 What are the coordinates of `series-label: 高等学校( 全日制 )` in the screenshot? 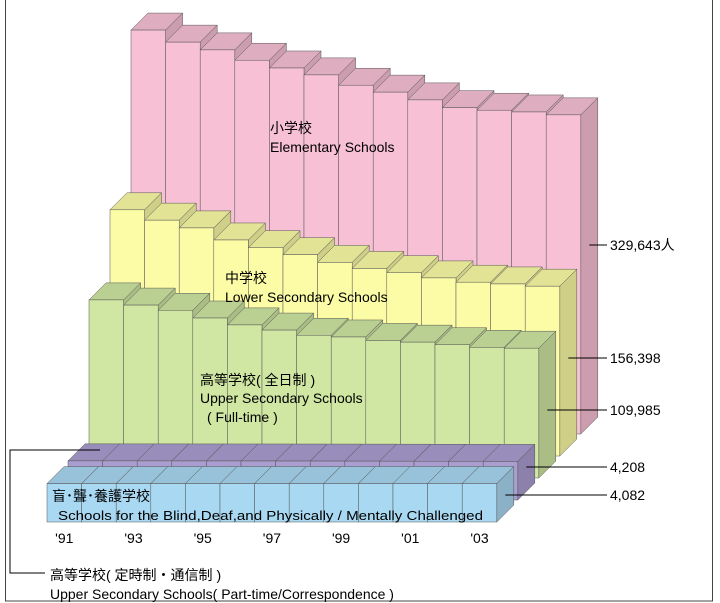 It's located at (257, 380).